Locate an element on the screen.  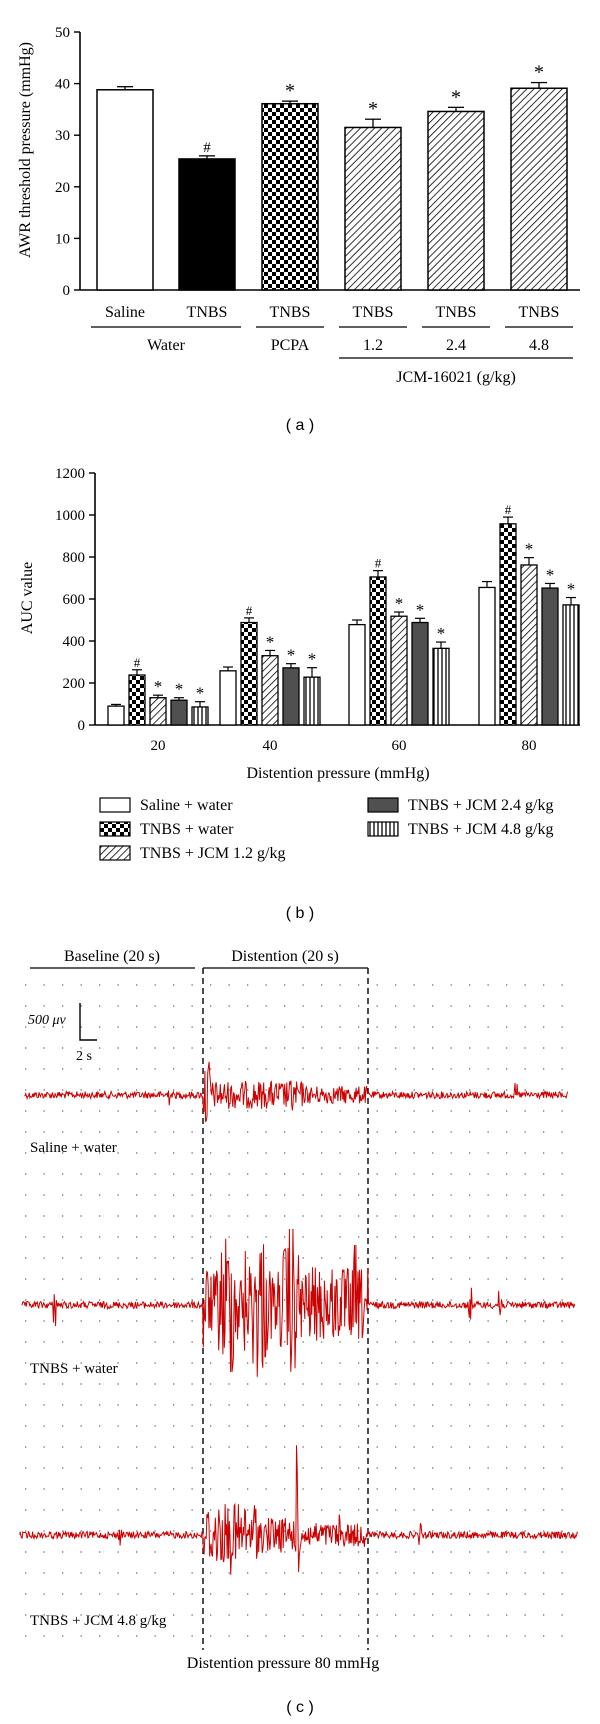
panel-a-ytick-label: 50 is located at coordinates (62, 33).